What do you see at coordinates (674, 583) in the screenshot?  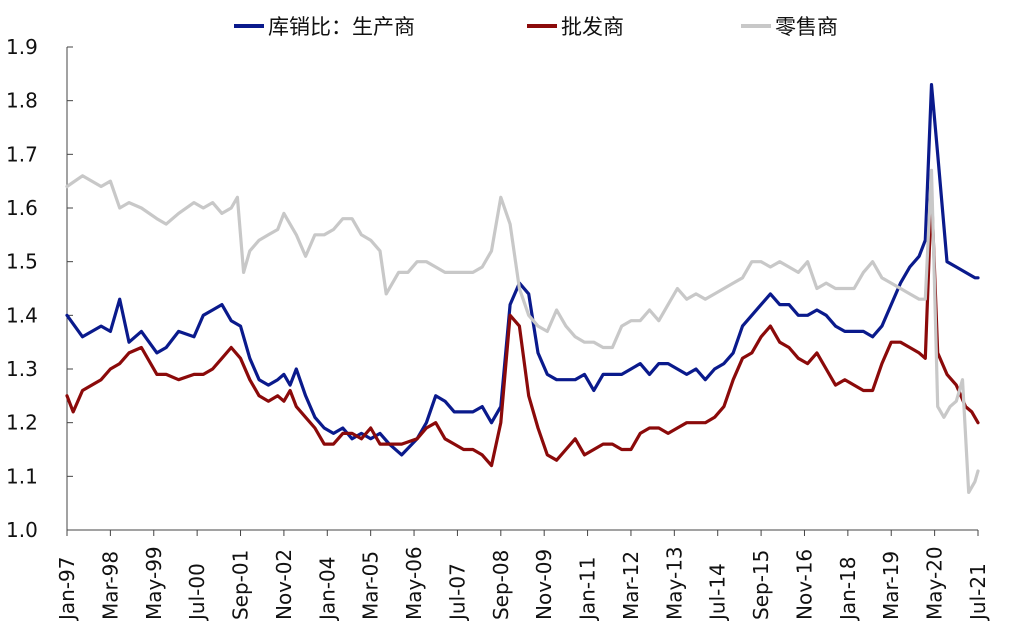 I see `x-tick-label: May-13` at bounding box center [674, 583].